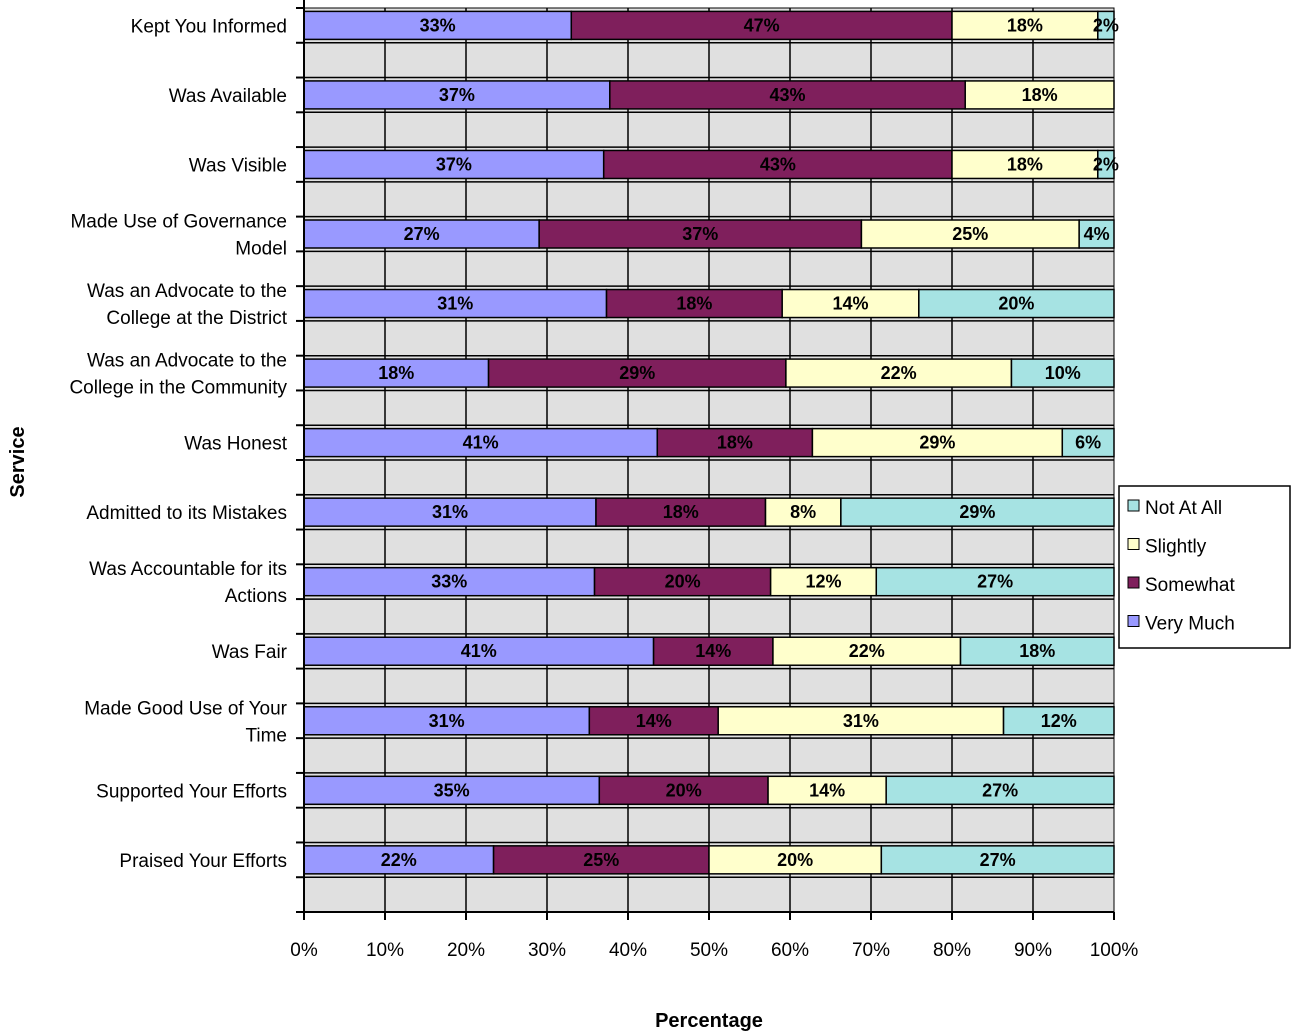 The image size is (1293, 1034). Describe the element at coordinates (628, 950) in the screenshot. I see `x-tick-label: 40%` at that location.